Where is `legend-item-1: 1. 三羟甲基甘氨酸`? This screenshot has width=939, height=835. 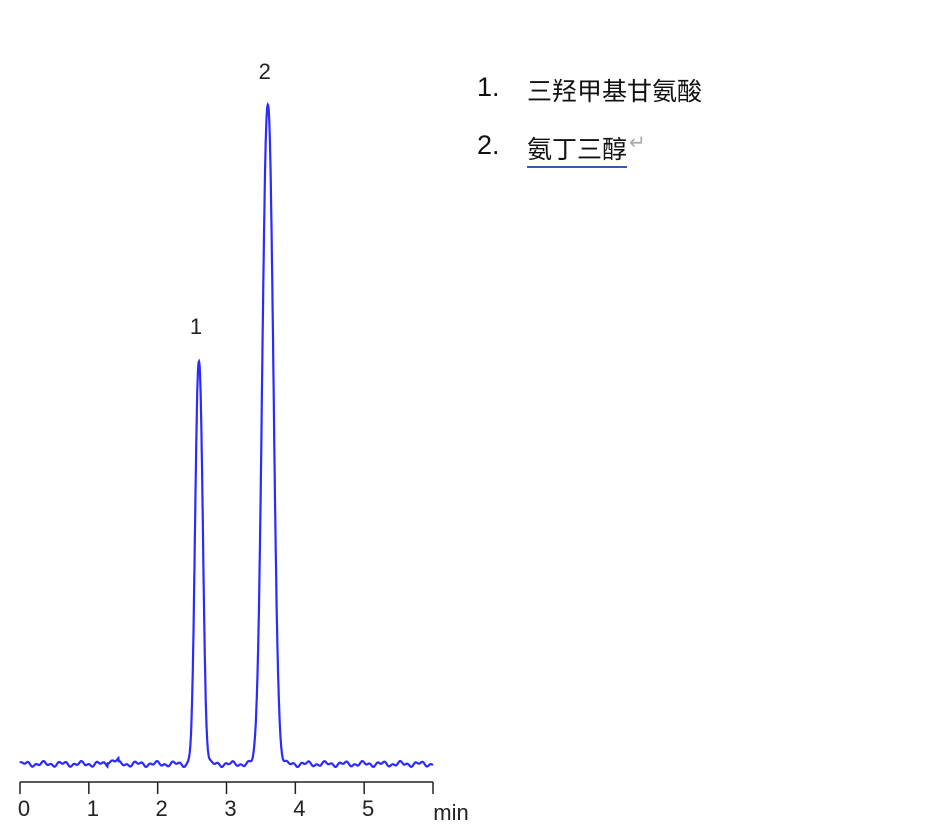
legend-item-1: 1. 三羟甲基甘氨酸 is located at coordinates (589, 101).